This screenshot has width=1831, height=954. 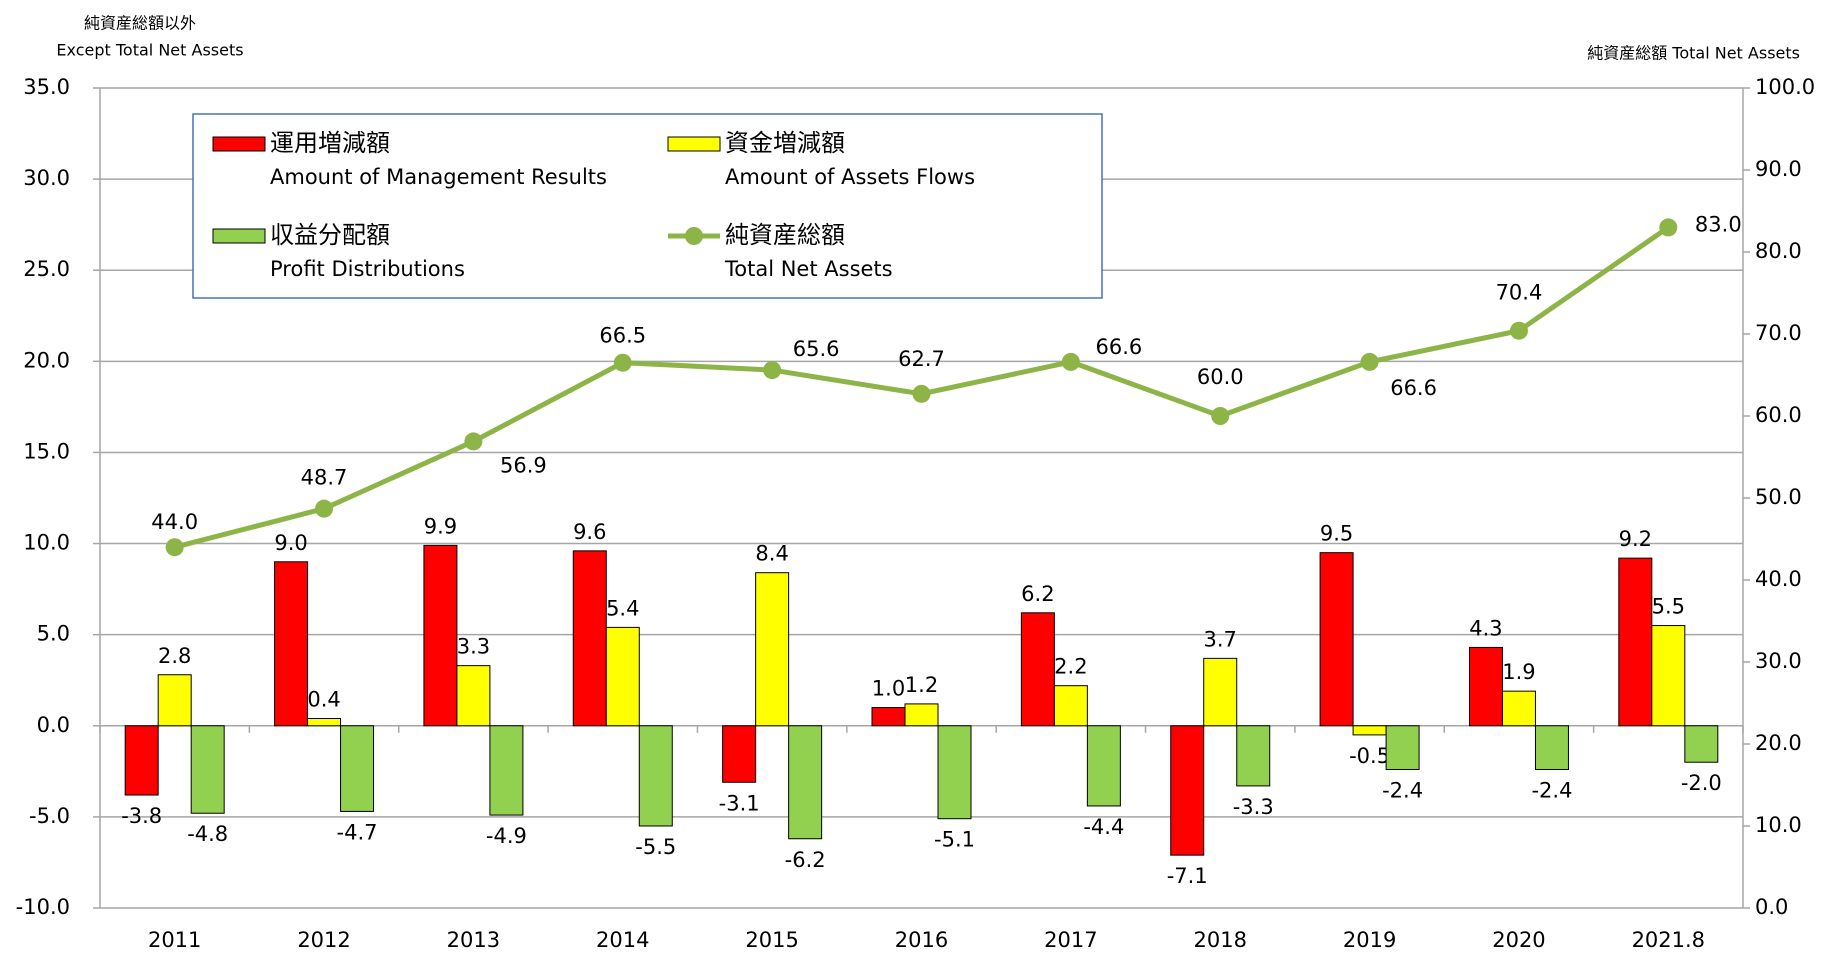 I want to click on y-tick-label: 5.0, so click(x=53, y=634).